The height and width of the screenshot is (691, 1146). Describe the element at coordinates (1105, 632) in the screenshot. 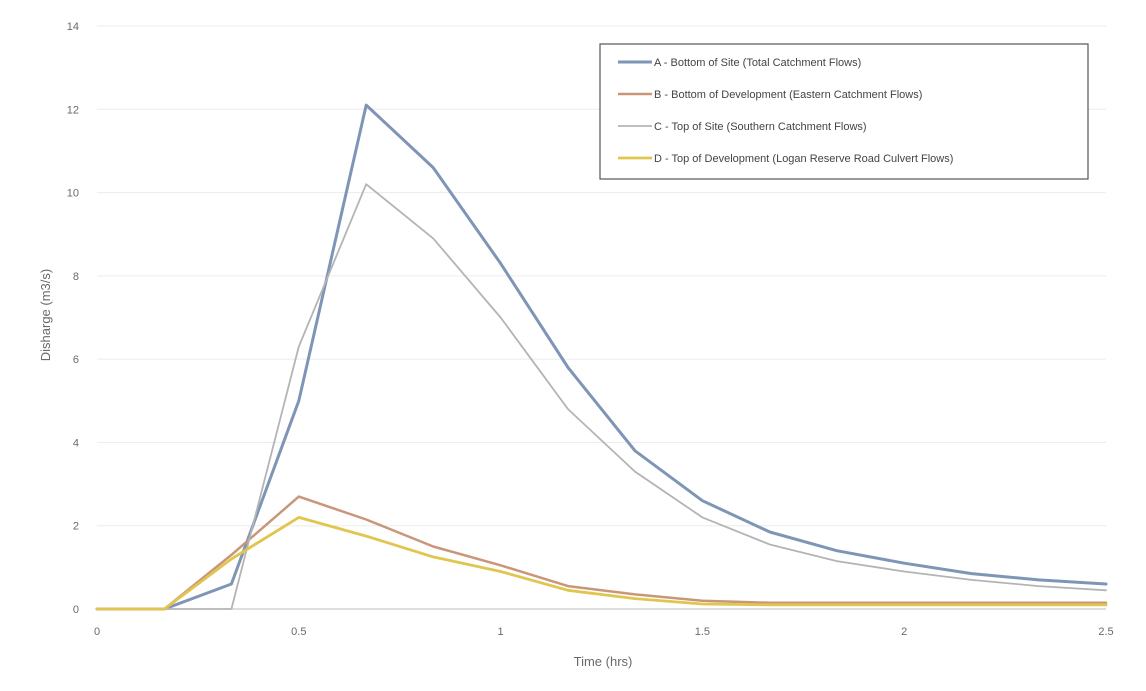

I see `x-tick-label: 2.5` at that location.